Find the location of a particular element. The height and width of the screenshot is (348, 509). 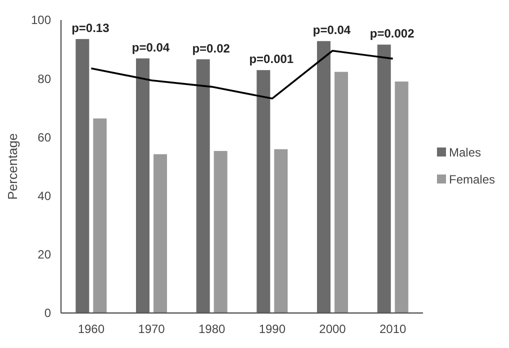

annotation: p=0.002 is located at coordinates (392, 33).